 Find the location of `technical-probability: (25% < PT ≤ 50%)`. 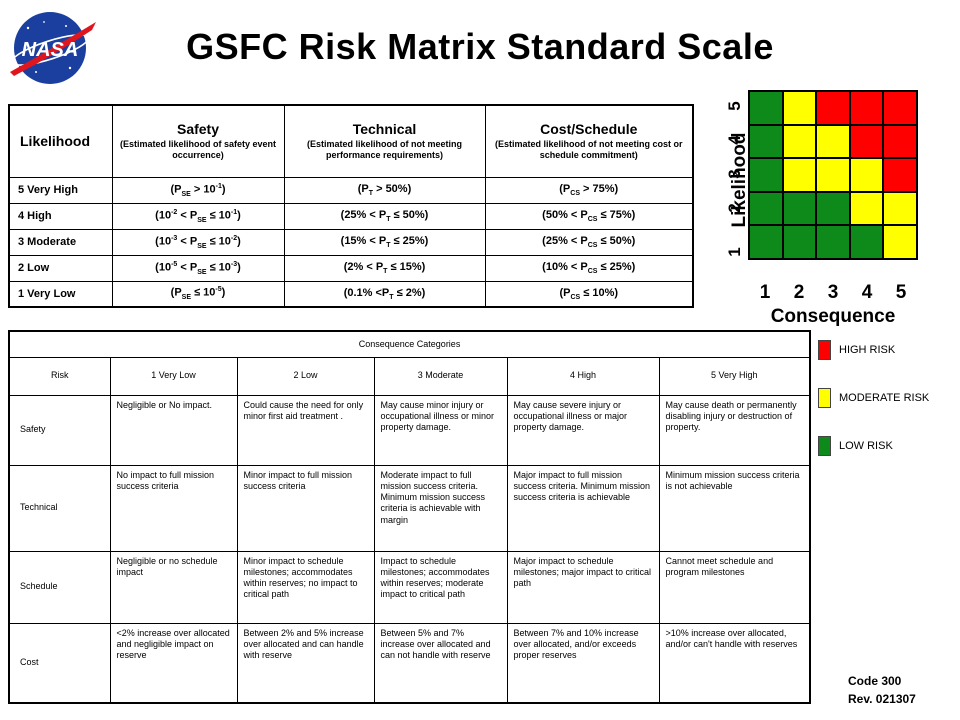

technical-probability: (25% < PT ≤ 50%) is located at coordinates (384, 216).